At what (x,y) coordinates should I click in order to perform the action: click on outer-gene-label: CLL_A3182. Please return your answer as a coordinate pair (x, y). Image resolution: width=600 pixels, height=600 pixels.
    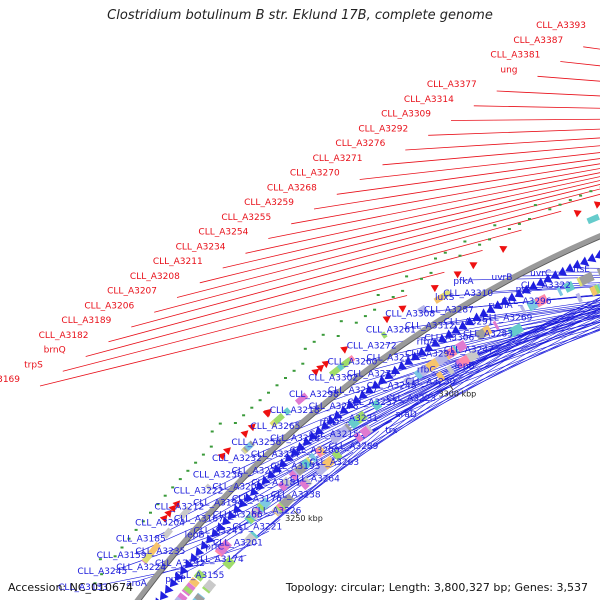
    Looking at the image, I should click on (64, 336).